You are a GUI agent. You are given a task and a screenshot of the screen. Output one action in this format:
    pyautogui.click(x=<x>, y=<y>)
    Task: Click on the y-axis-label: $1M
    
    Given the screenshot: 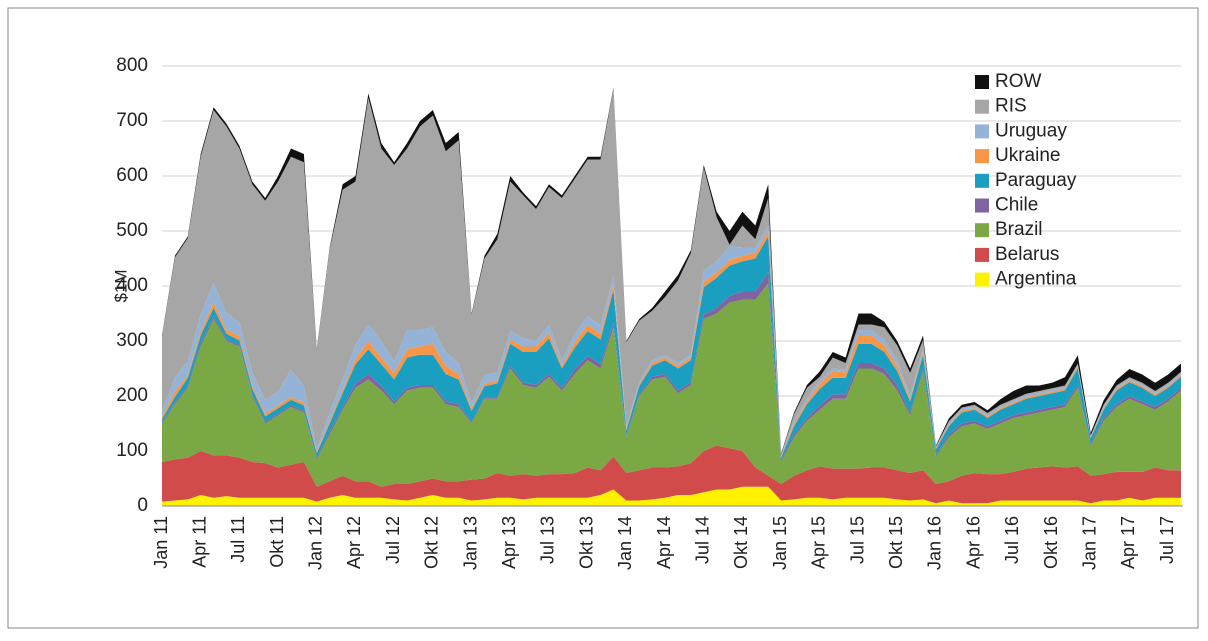 What is the action you would take?
    pyautogui.click(x=120, y=285)
    